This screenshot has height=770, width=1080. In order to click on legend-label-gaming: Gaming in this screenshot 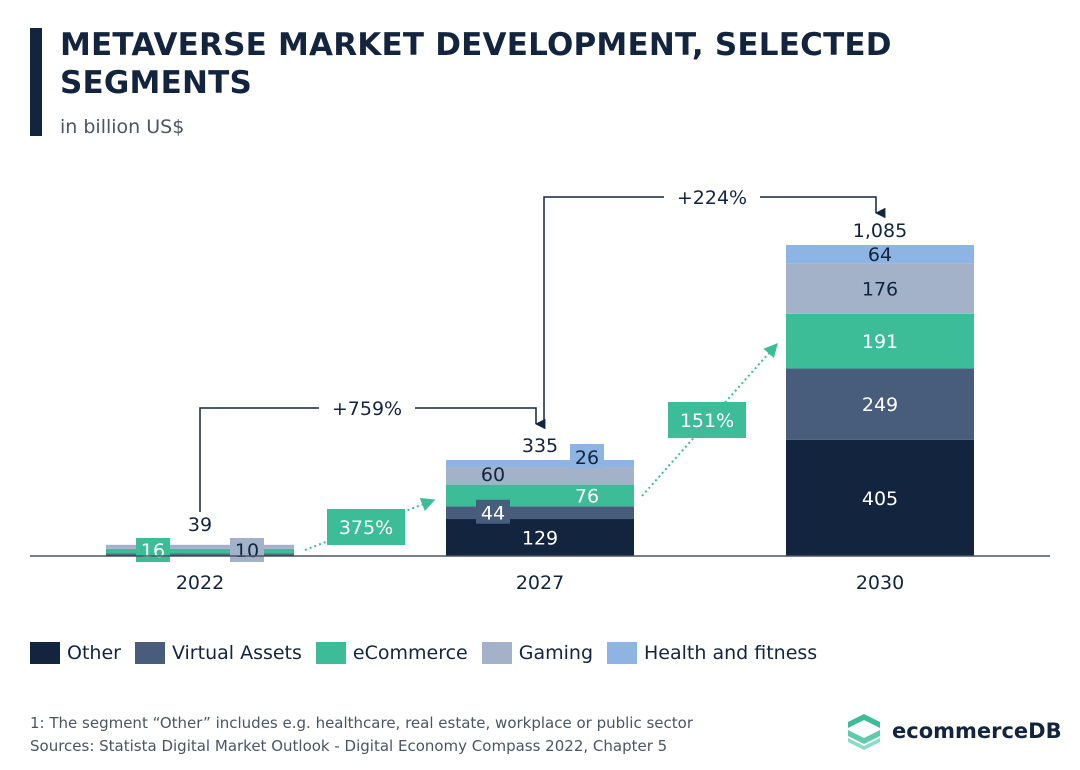, I will do `click(556, 653)`.